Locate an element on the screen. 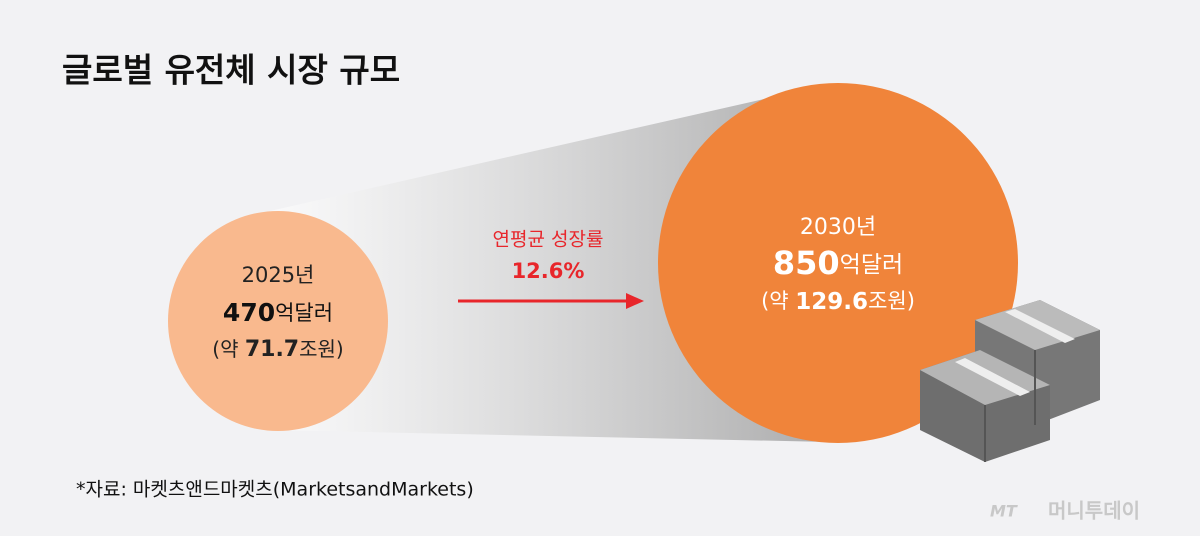  left-krw-amount: 71.7 is located at coordinates (272, 349).